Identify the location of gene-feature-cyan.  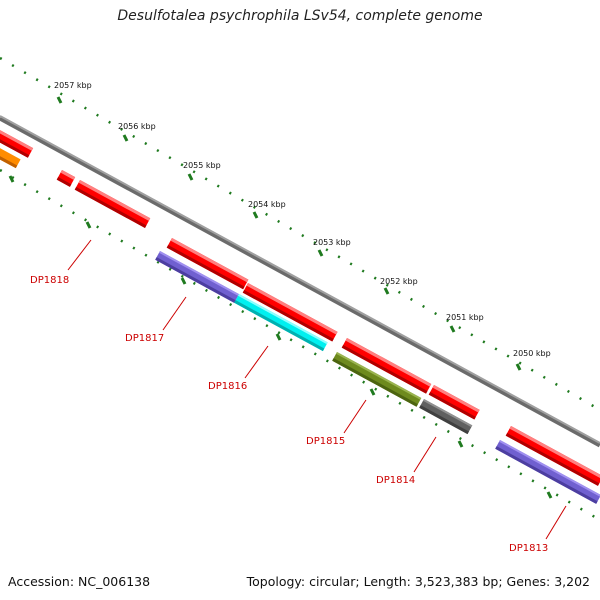
(281, 323).